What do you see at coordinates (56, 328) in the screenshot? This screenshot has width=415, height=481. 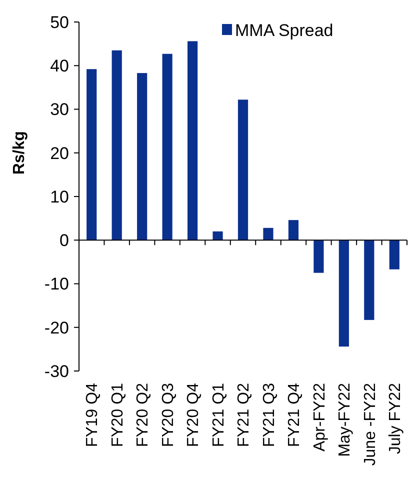 I see `y-tick-label: -20` at bounding box center [56, 328].